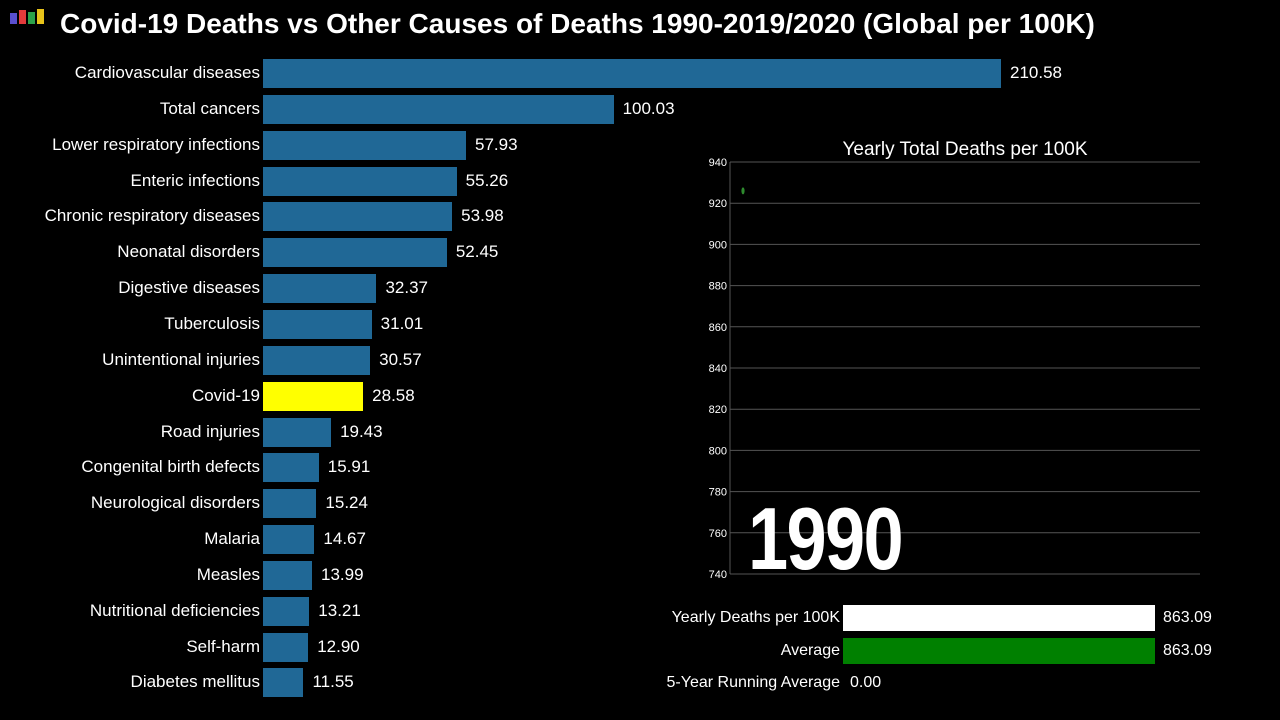  What do you see at coordinates (402, 323) in the screenshot?
I see `value-label: 31.01` at bounding box center [402, 323].